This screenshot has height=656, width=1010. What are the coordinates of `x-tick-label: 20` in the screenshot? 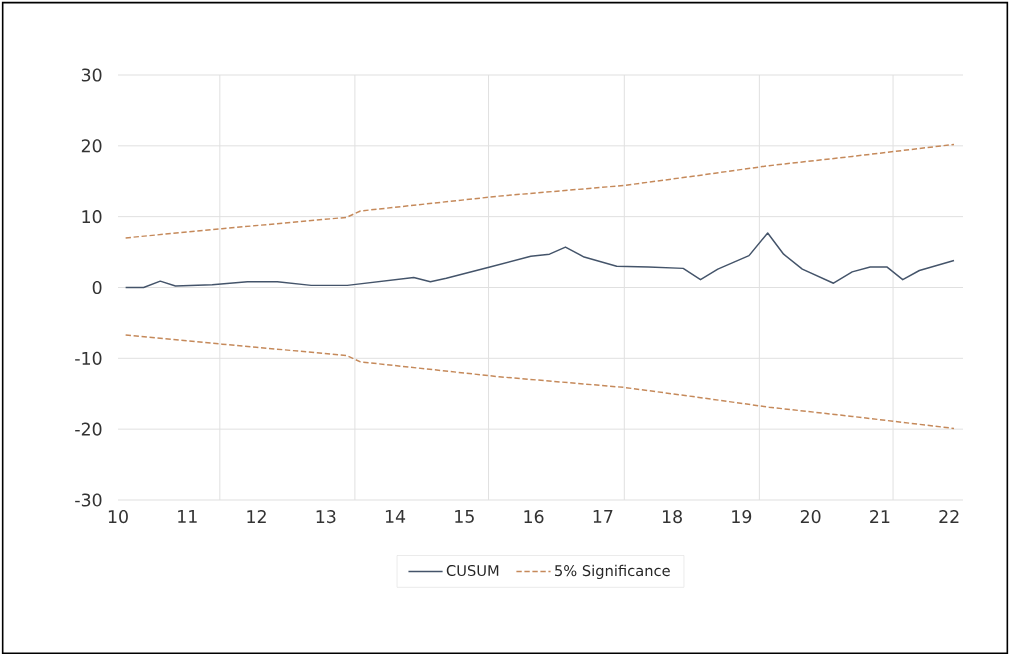 It's located at (810, 517).